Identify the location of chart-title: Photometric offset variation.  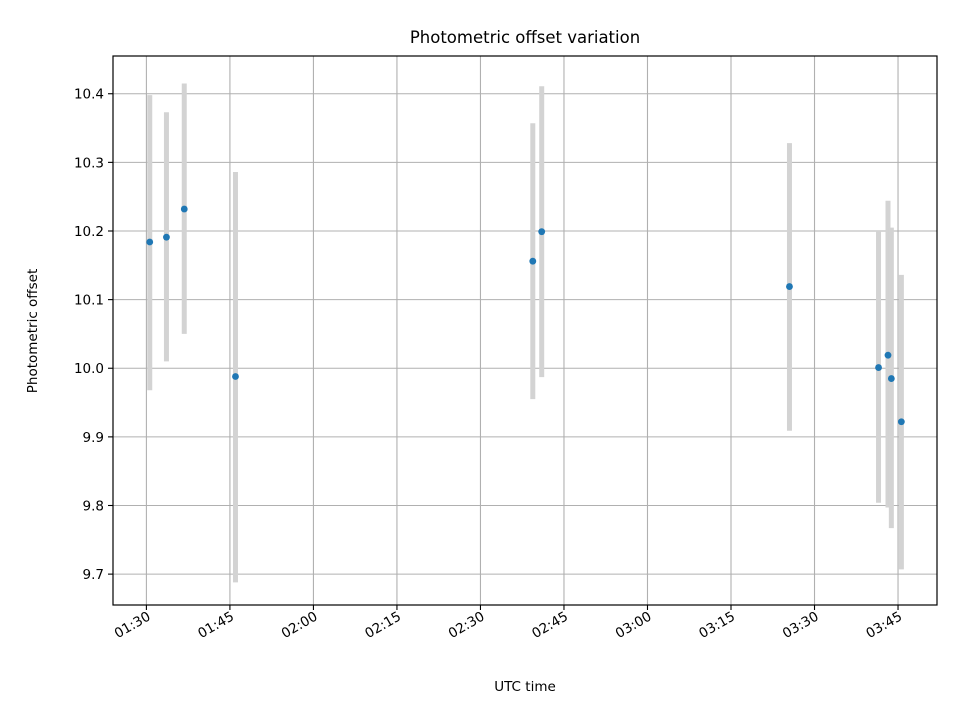
(525, 37).